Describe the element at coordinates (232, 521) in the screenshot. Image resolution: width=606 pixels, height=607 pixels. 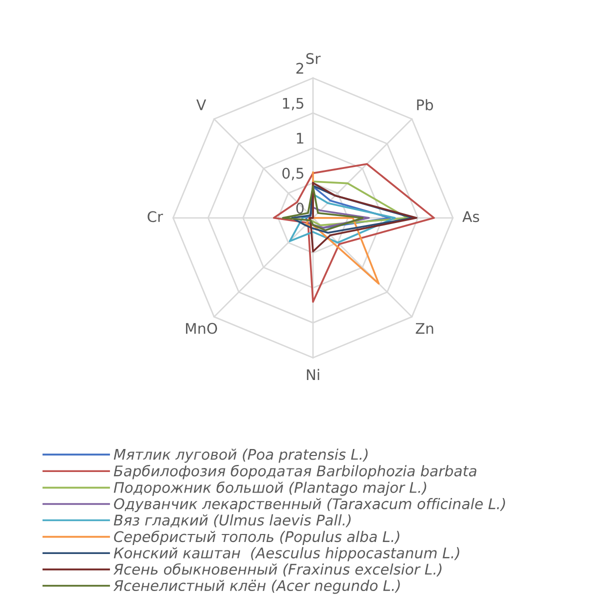
I see `legend-label: Вяз гладкий (Ulmus laevis Pall.)` at that location.